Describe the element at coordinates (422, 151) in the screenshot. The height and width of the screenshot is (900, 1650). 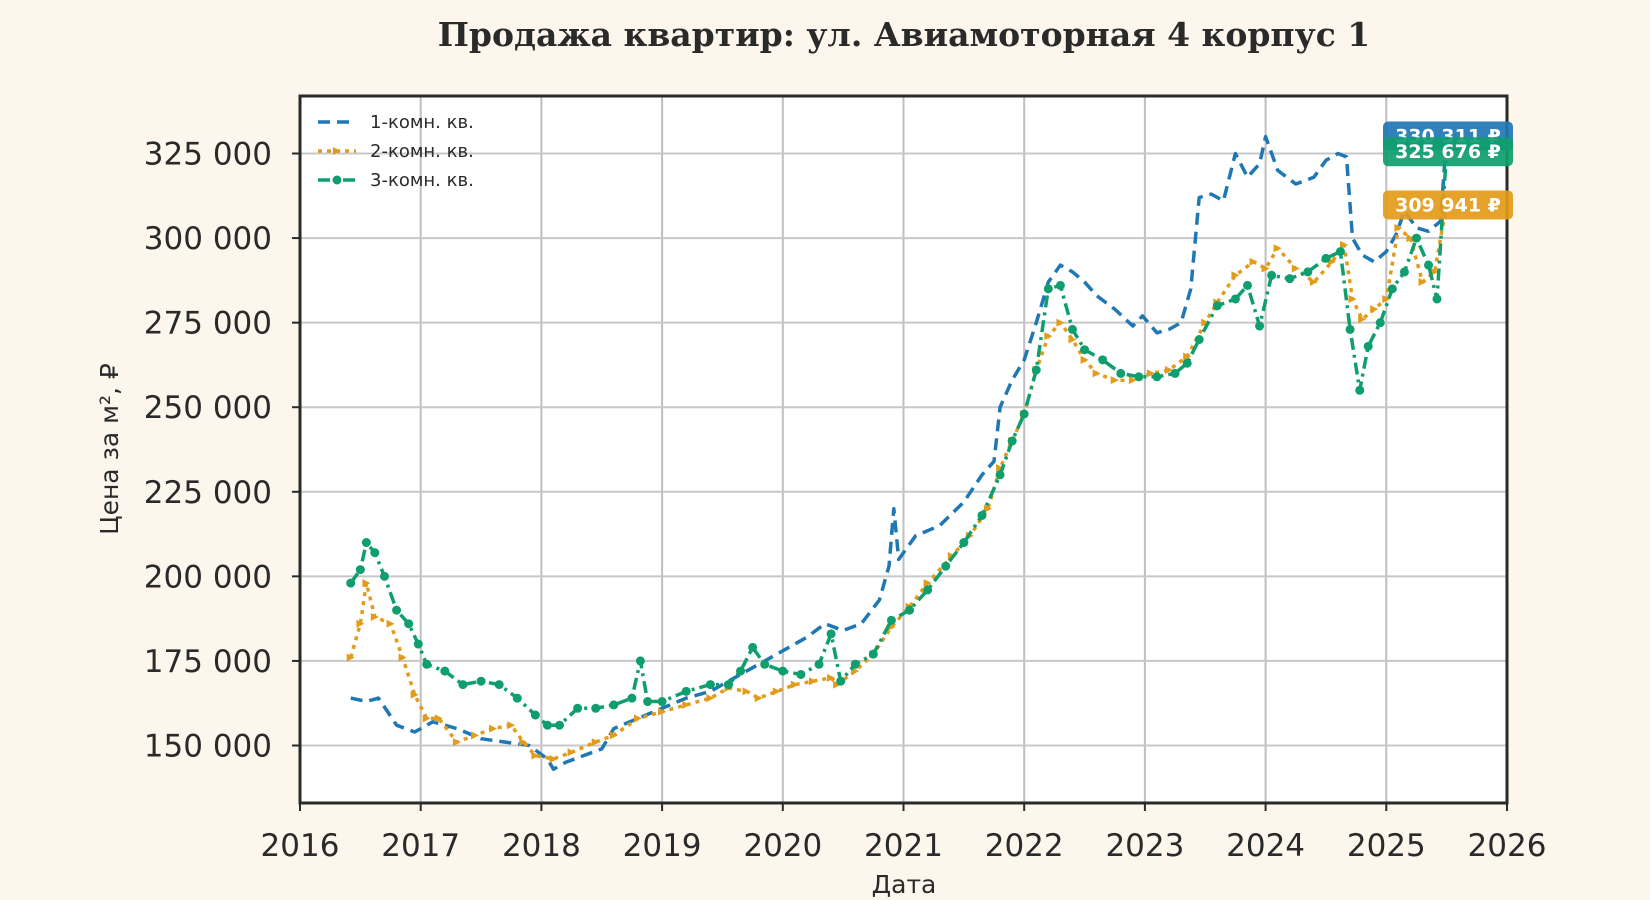
I see `legend-label: 2-комн. кв.` at that location.